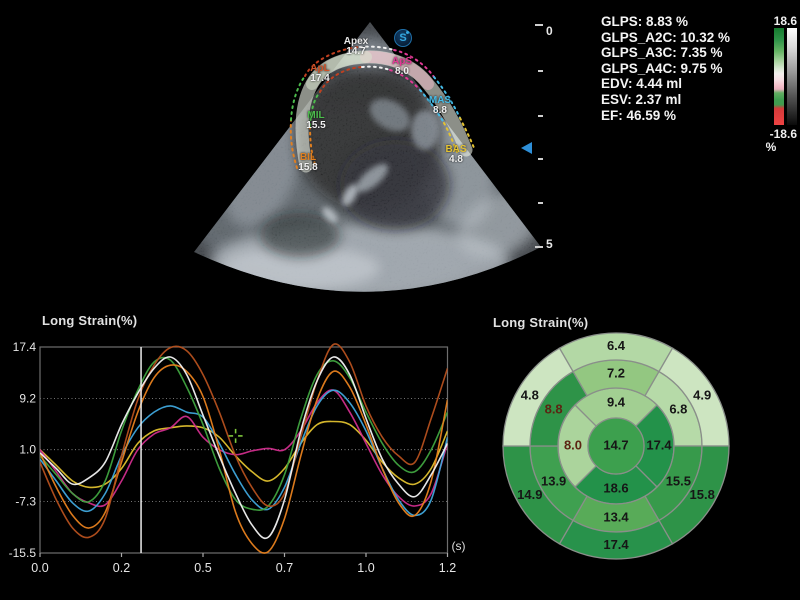 The width and height of the screenshot is (800, 600). Describe the element at coordinates (447, 568) in the screenshot. I see `x-tick-label: 1.2` at that location.